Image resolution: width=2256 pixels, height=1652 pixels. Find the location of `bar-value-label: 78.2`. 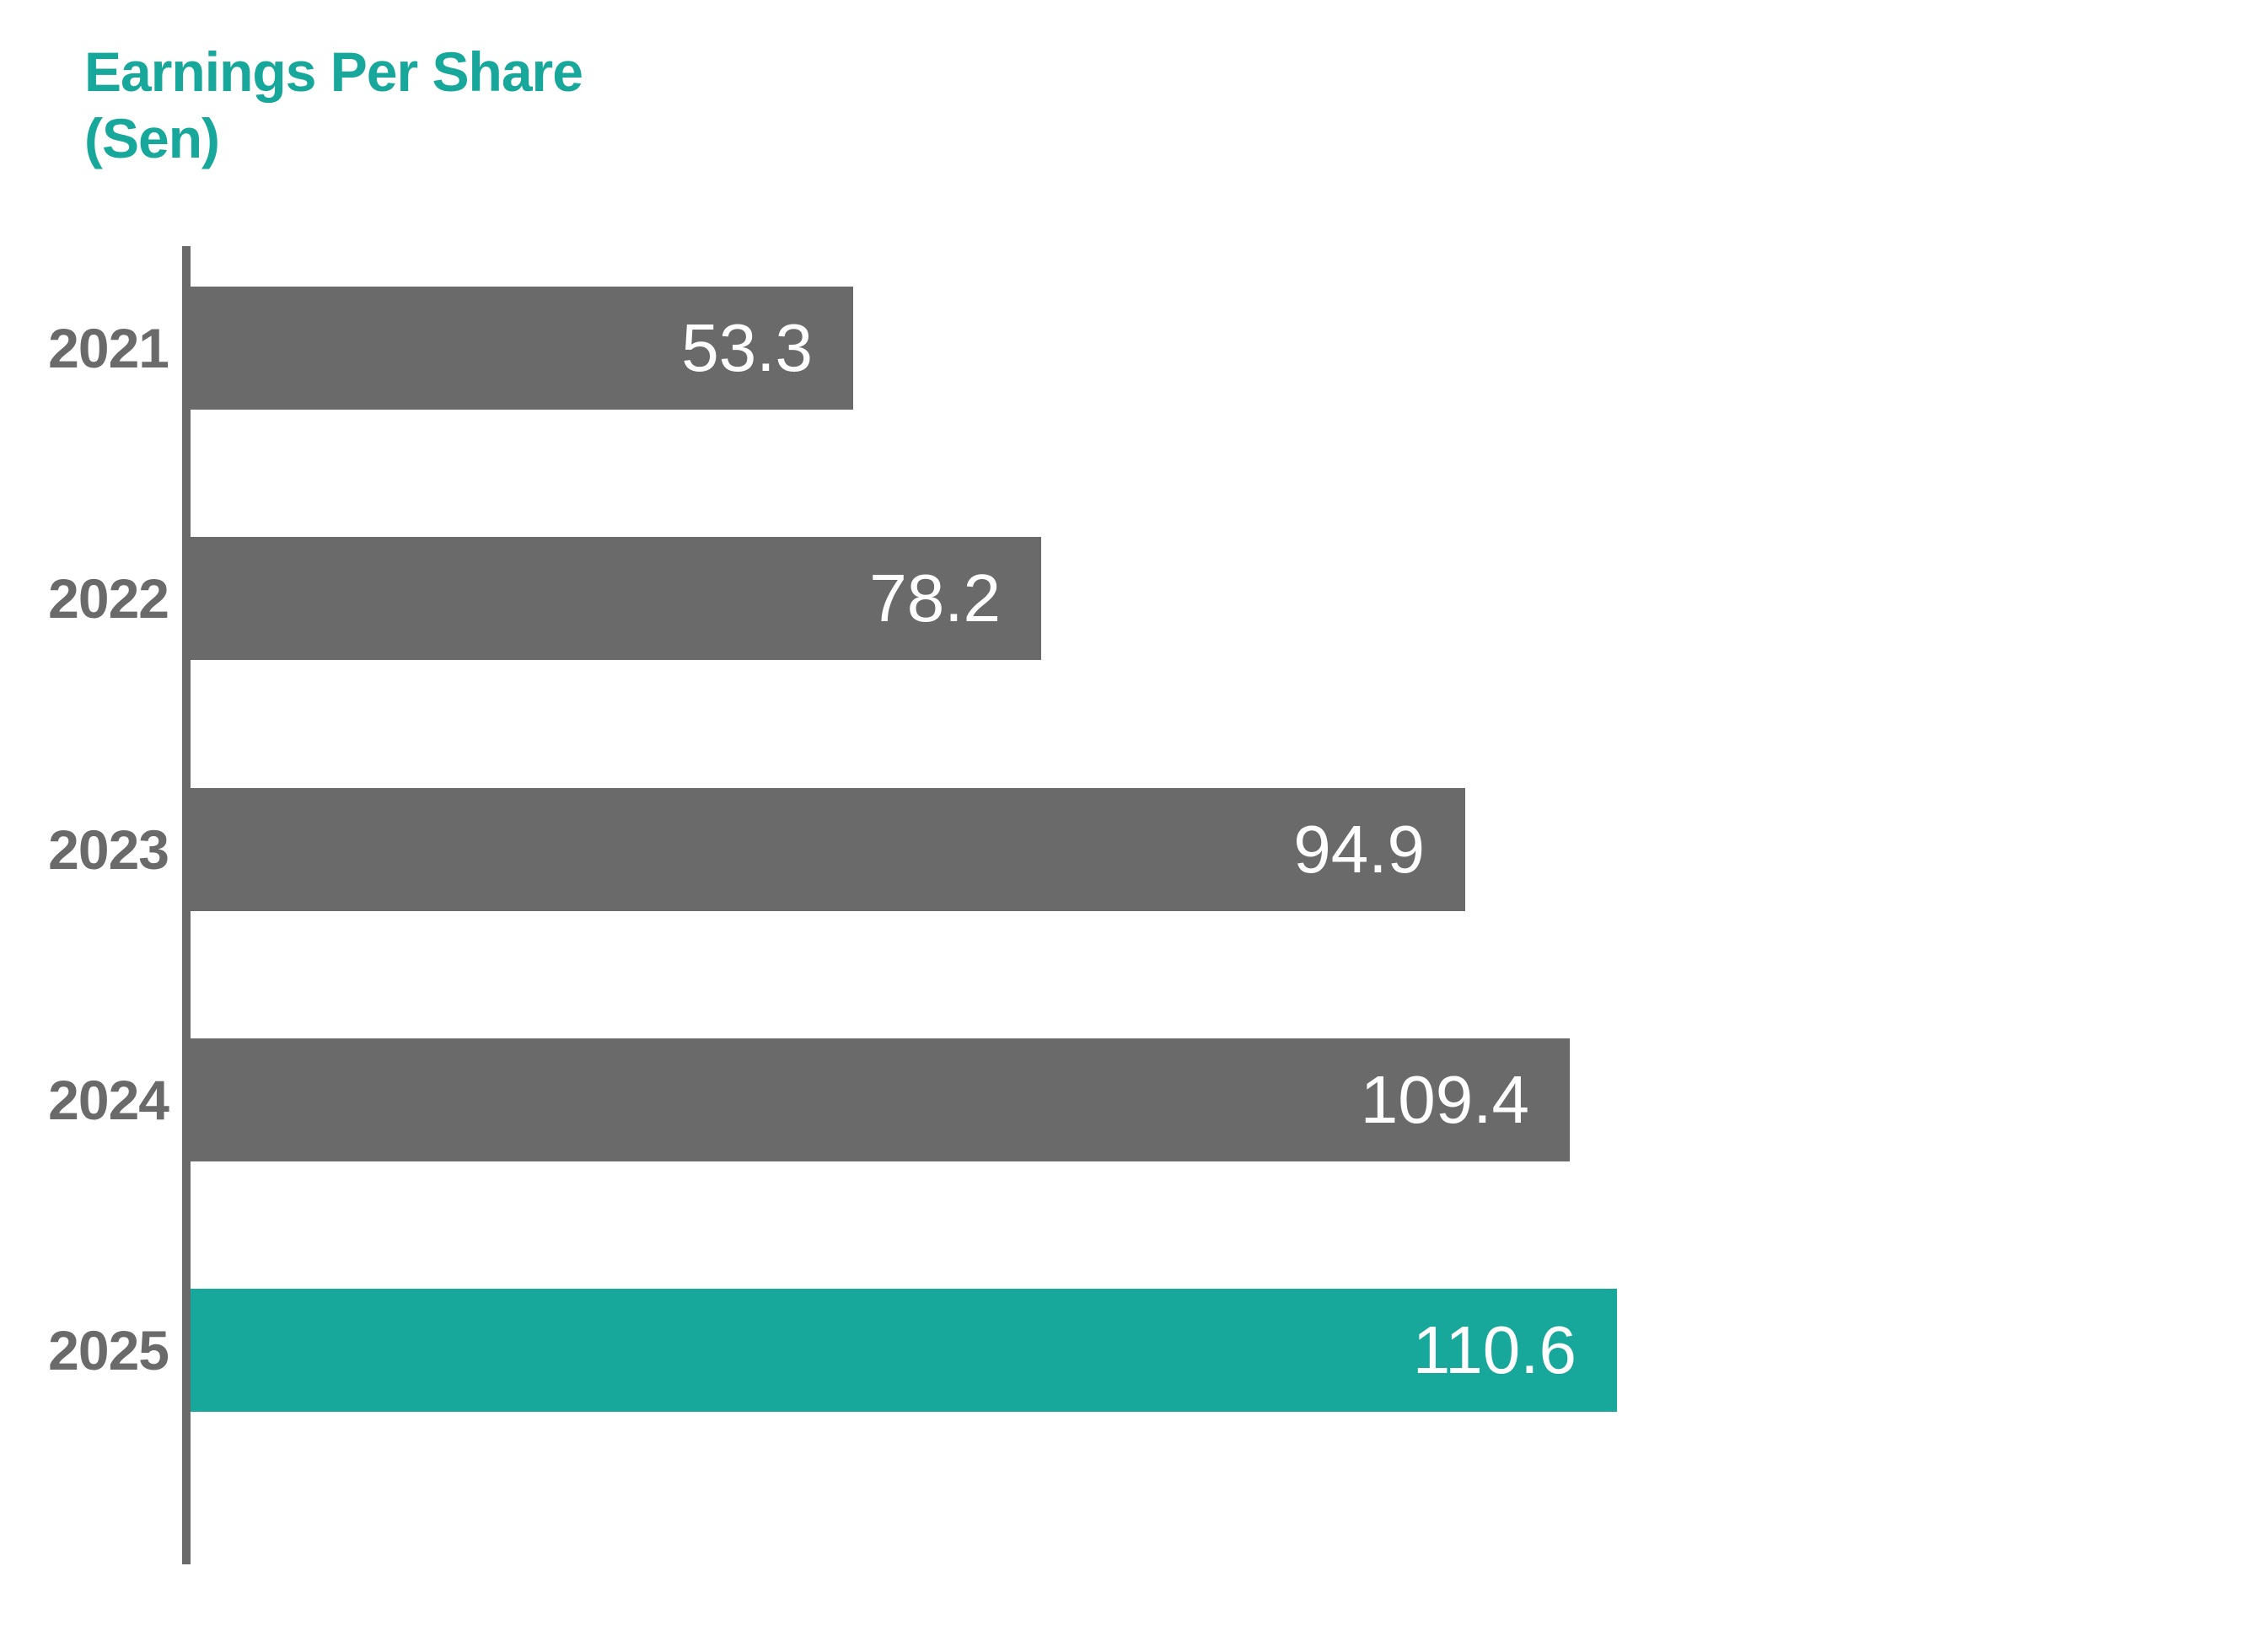

bar-value-label: 78.2 is located at coordinates (935, 598).